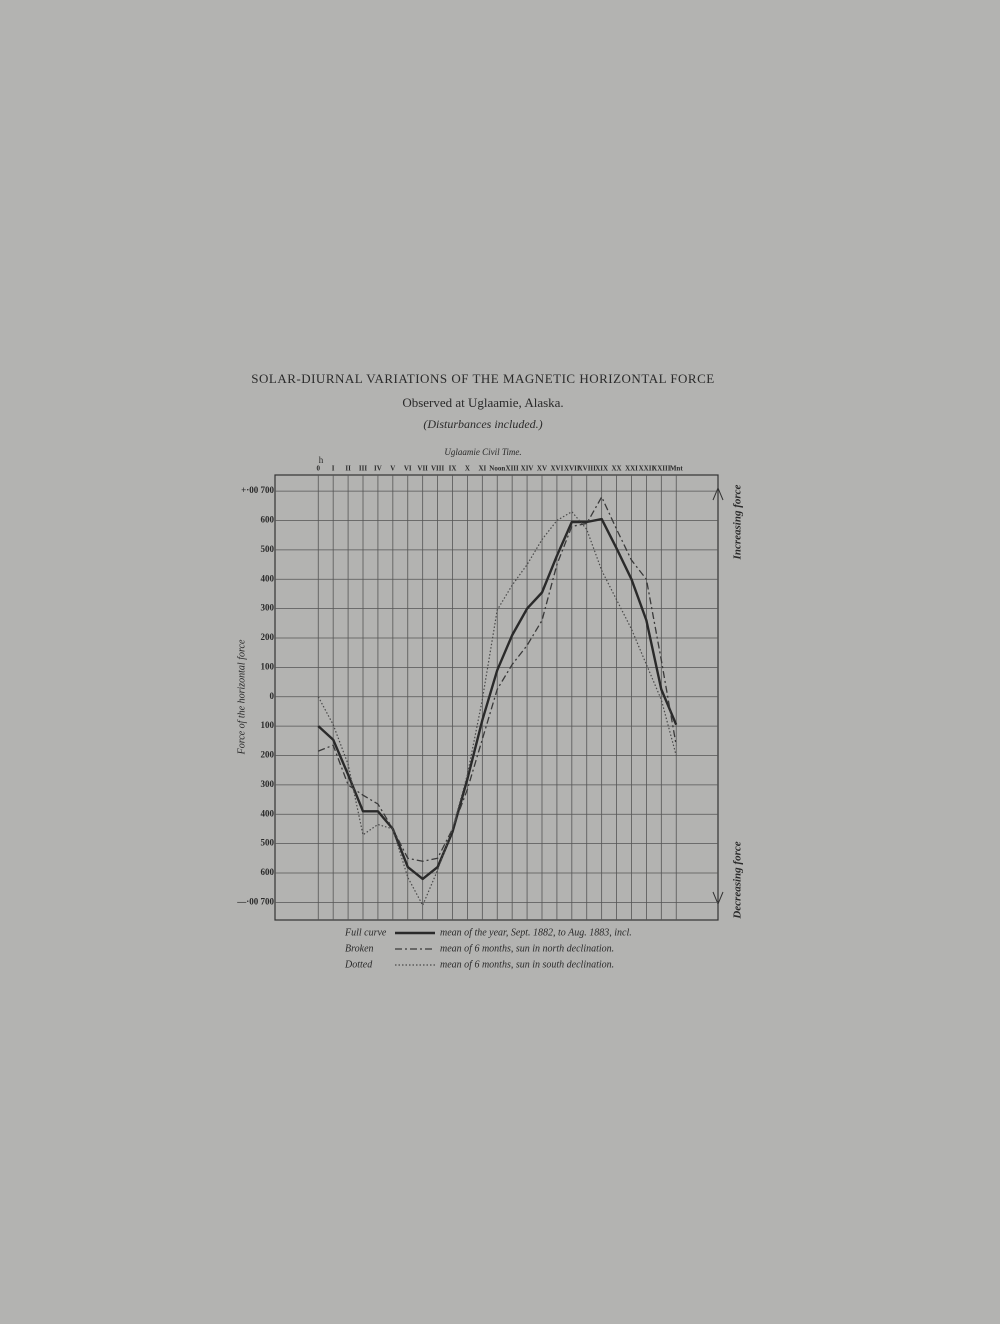 The width and height of the screenshot is (1000, 1324). Describe the element at coordinates (587, 469) in the screenshot. I see `x-tick-label: XVIII` at that location.